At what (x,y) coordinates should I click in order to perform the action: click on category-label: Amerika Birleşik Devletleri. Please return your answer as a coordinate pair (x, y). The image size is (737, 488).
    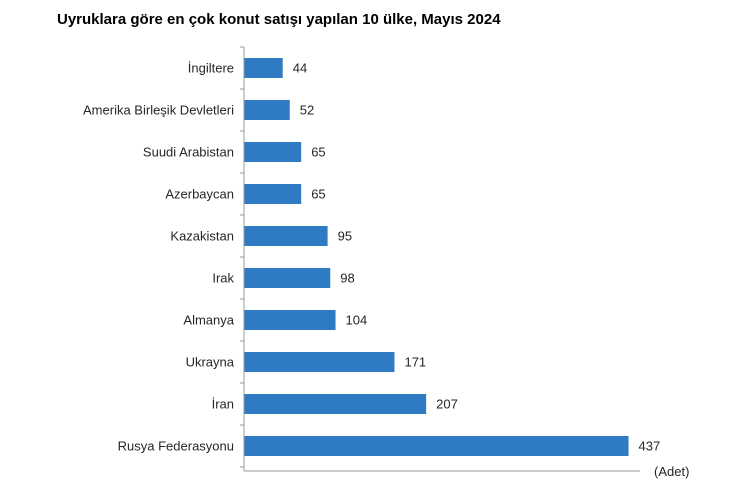
    Looking at the image, I should click on (158, 110).